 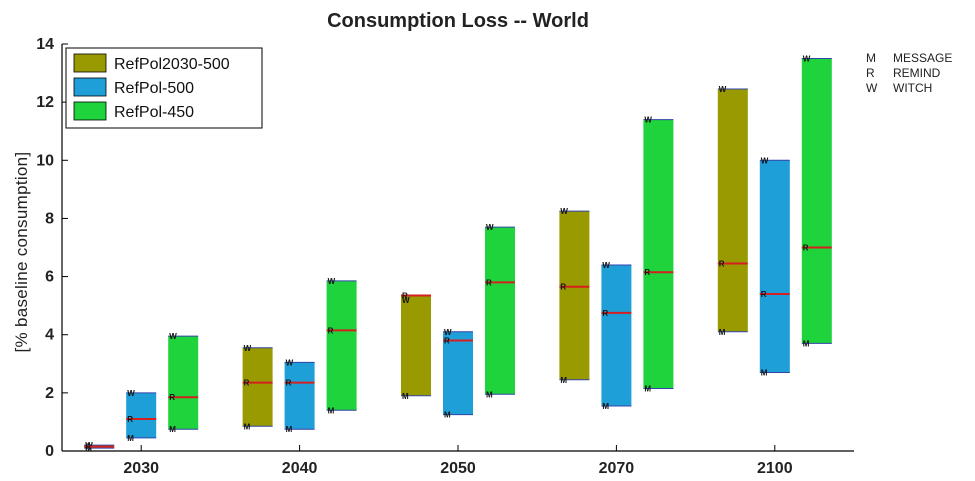 I want to click on x-tick-label: 2070, so click(x=617, y=468).